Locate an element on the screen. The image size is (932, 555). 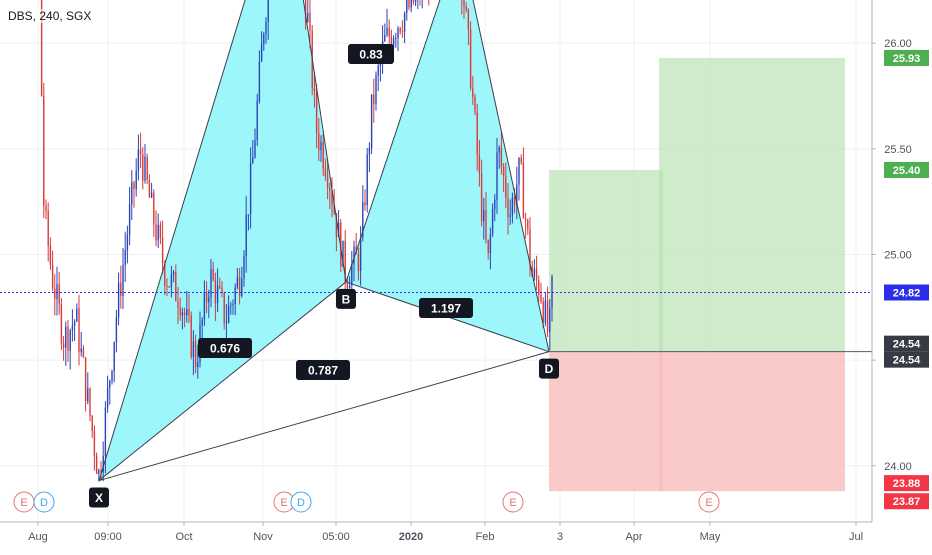
point-label-box is located at coordinates (99, 497).